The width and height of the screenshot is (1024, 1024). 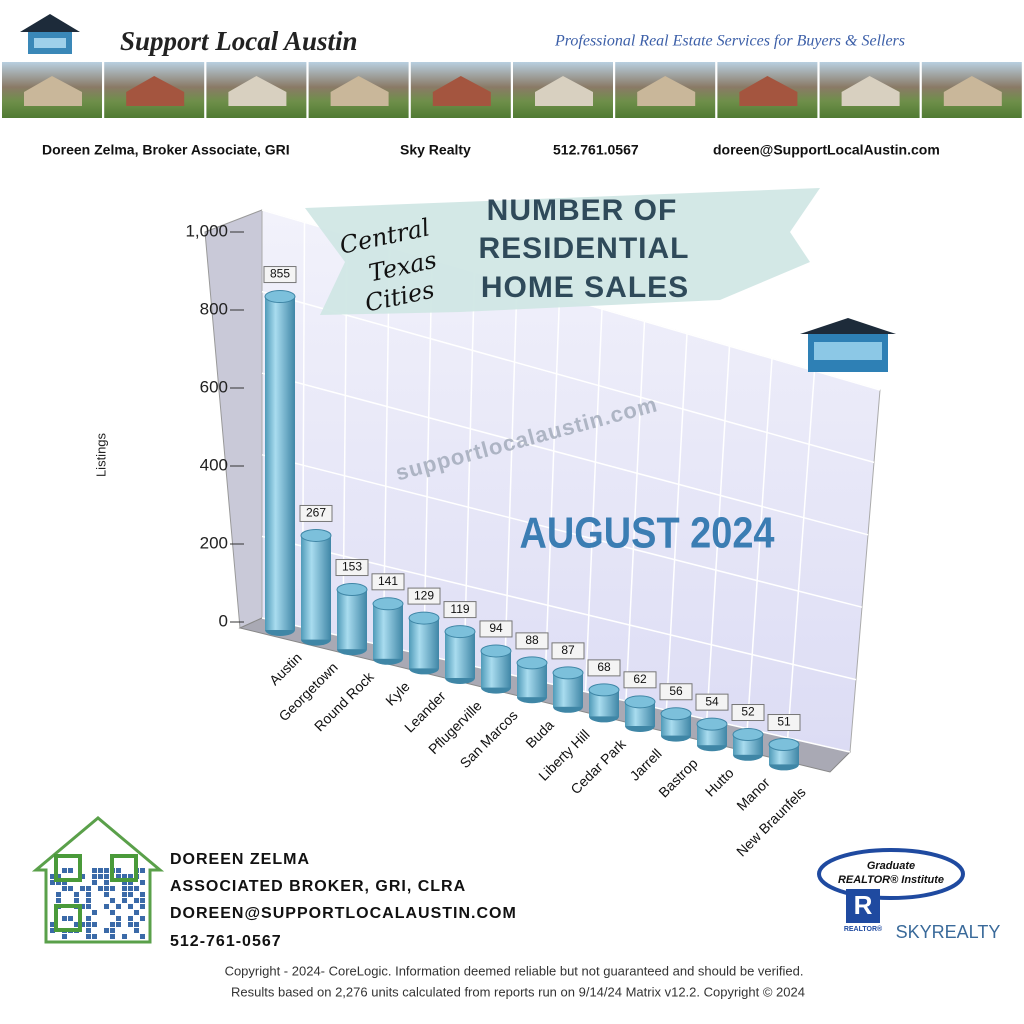 What do you see at coordinates (214, 386) in the screenshot?
I see `y-tick-label: 600` at bounding box center [214, 386].